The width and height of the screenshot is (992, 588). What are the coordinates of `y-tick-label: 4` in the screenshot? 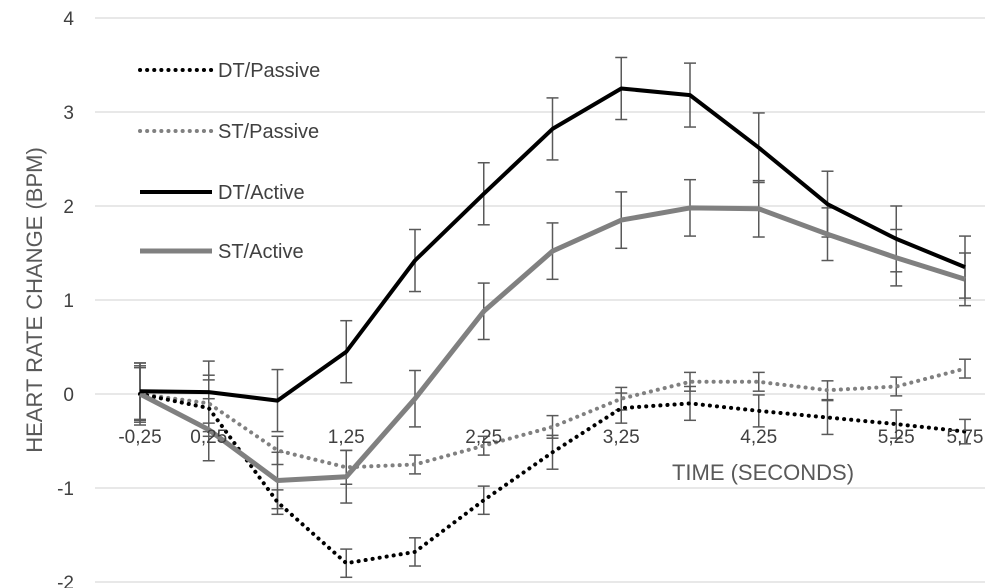 It's located at (68, 19).